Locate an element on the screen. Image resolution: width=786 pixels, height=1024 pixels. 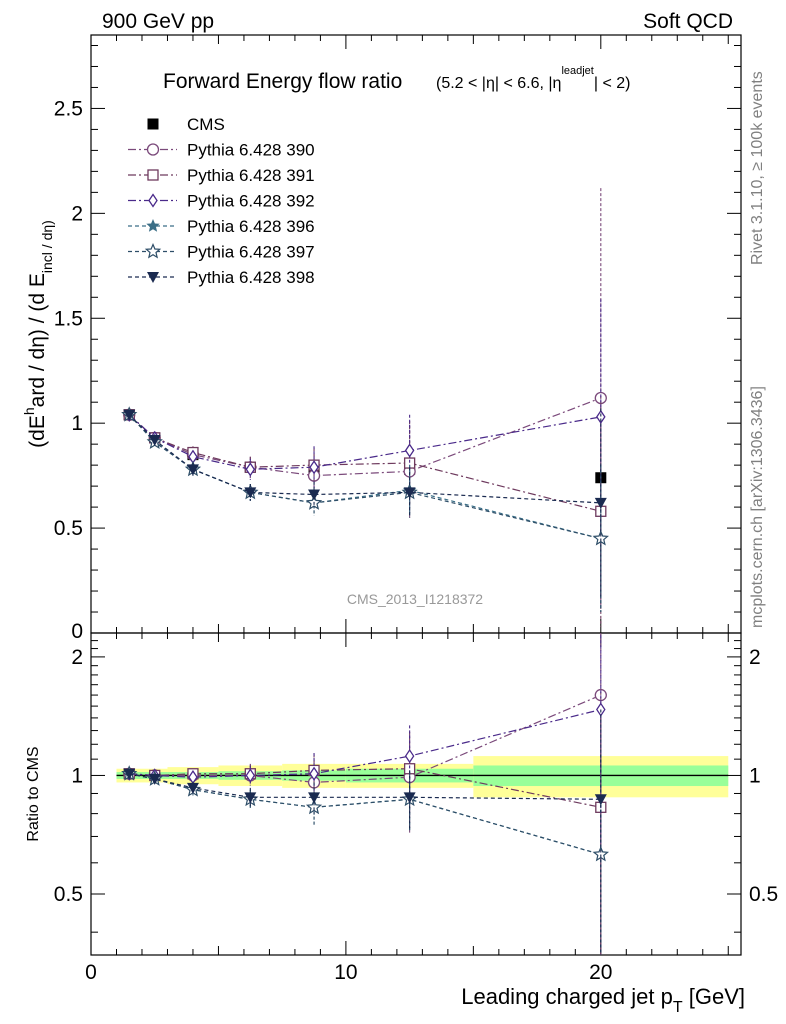
main-y-tick-labels: 0.5 1 1.5 2 2.5 0 is located at coordinates (68, 370).